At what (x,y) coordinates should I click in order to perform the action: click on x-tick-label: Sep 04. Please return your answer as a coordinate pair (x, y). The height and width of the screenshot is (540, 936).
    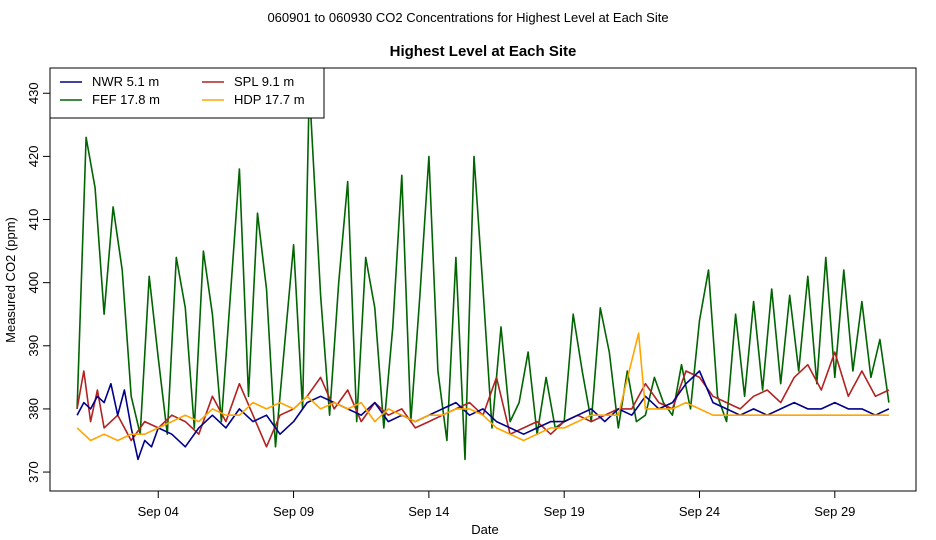
    Looking at the image, I should click on (158, 511).